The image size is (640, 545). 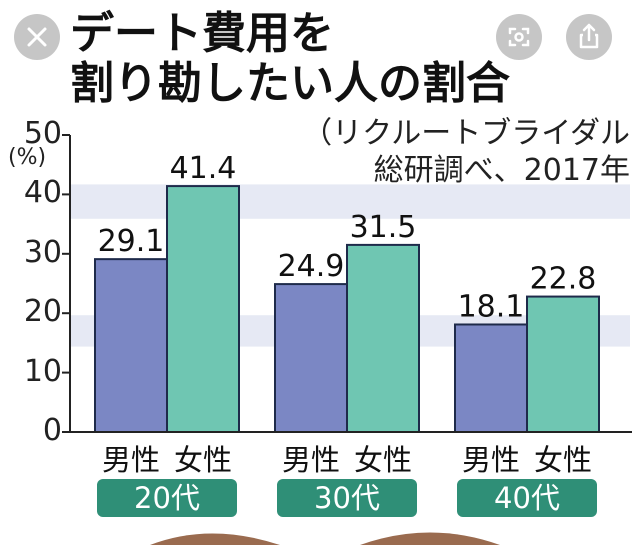 What do you see at coordinates (466, 133) in the screenshot?
I see `source-note-line1: （リクルートブライダル` at bounding box center [466, 133].